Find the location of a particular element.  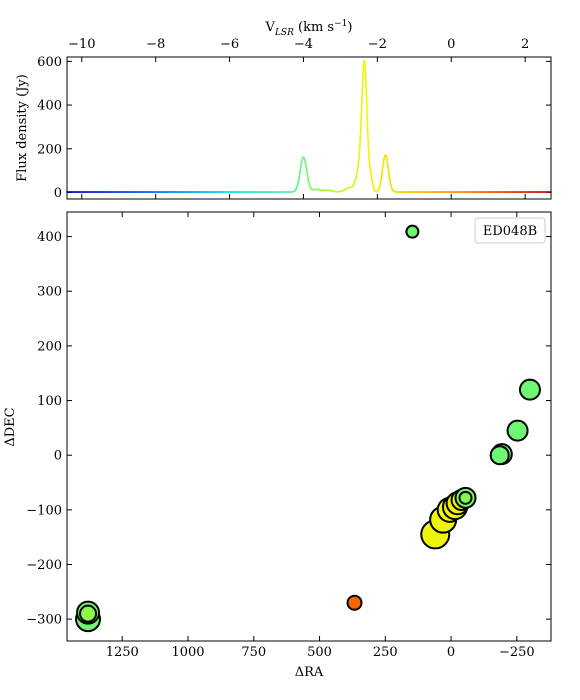

map-y-tick-label: −100 is located at coordinates (44, 510).